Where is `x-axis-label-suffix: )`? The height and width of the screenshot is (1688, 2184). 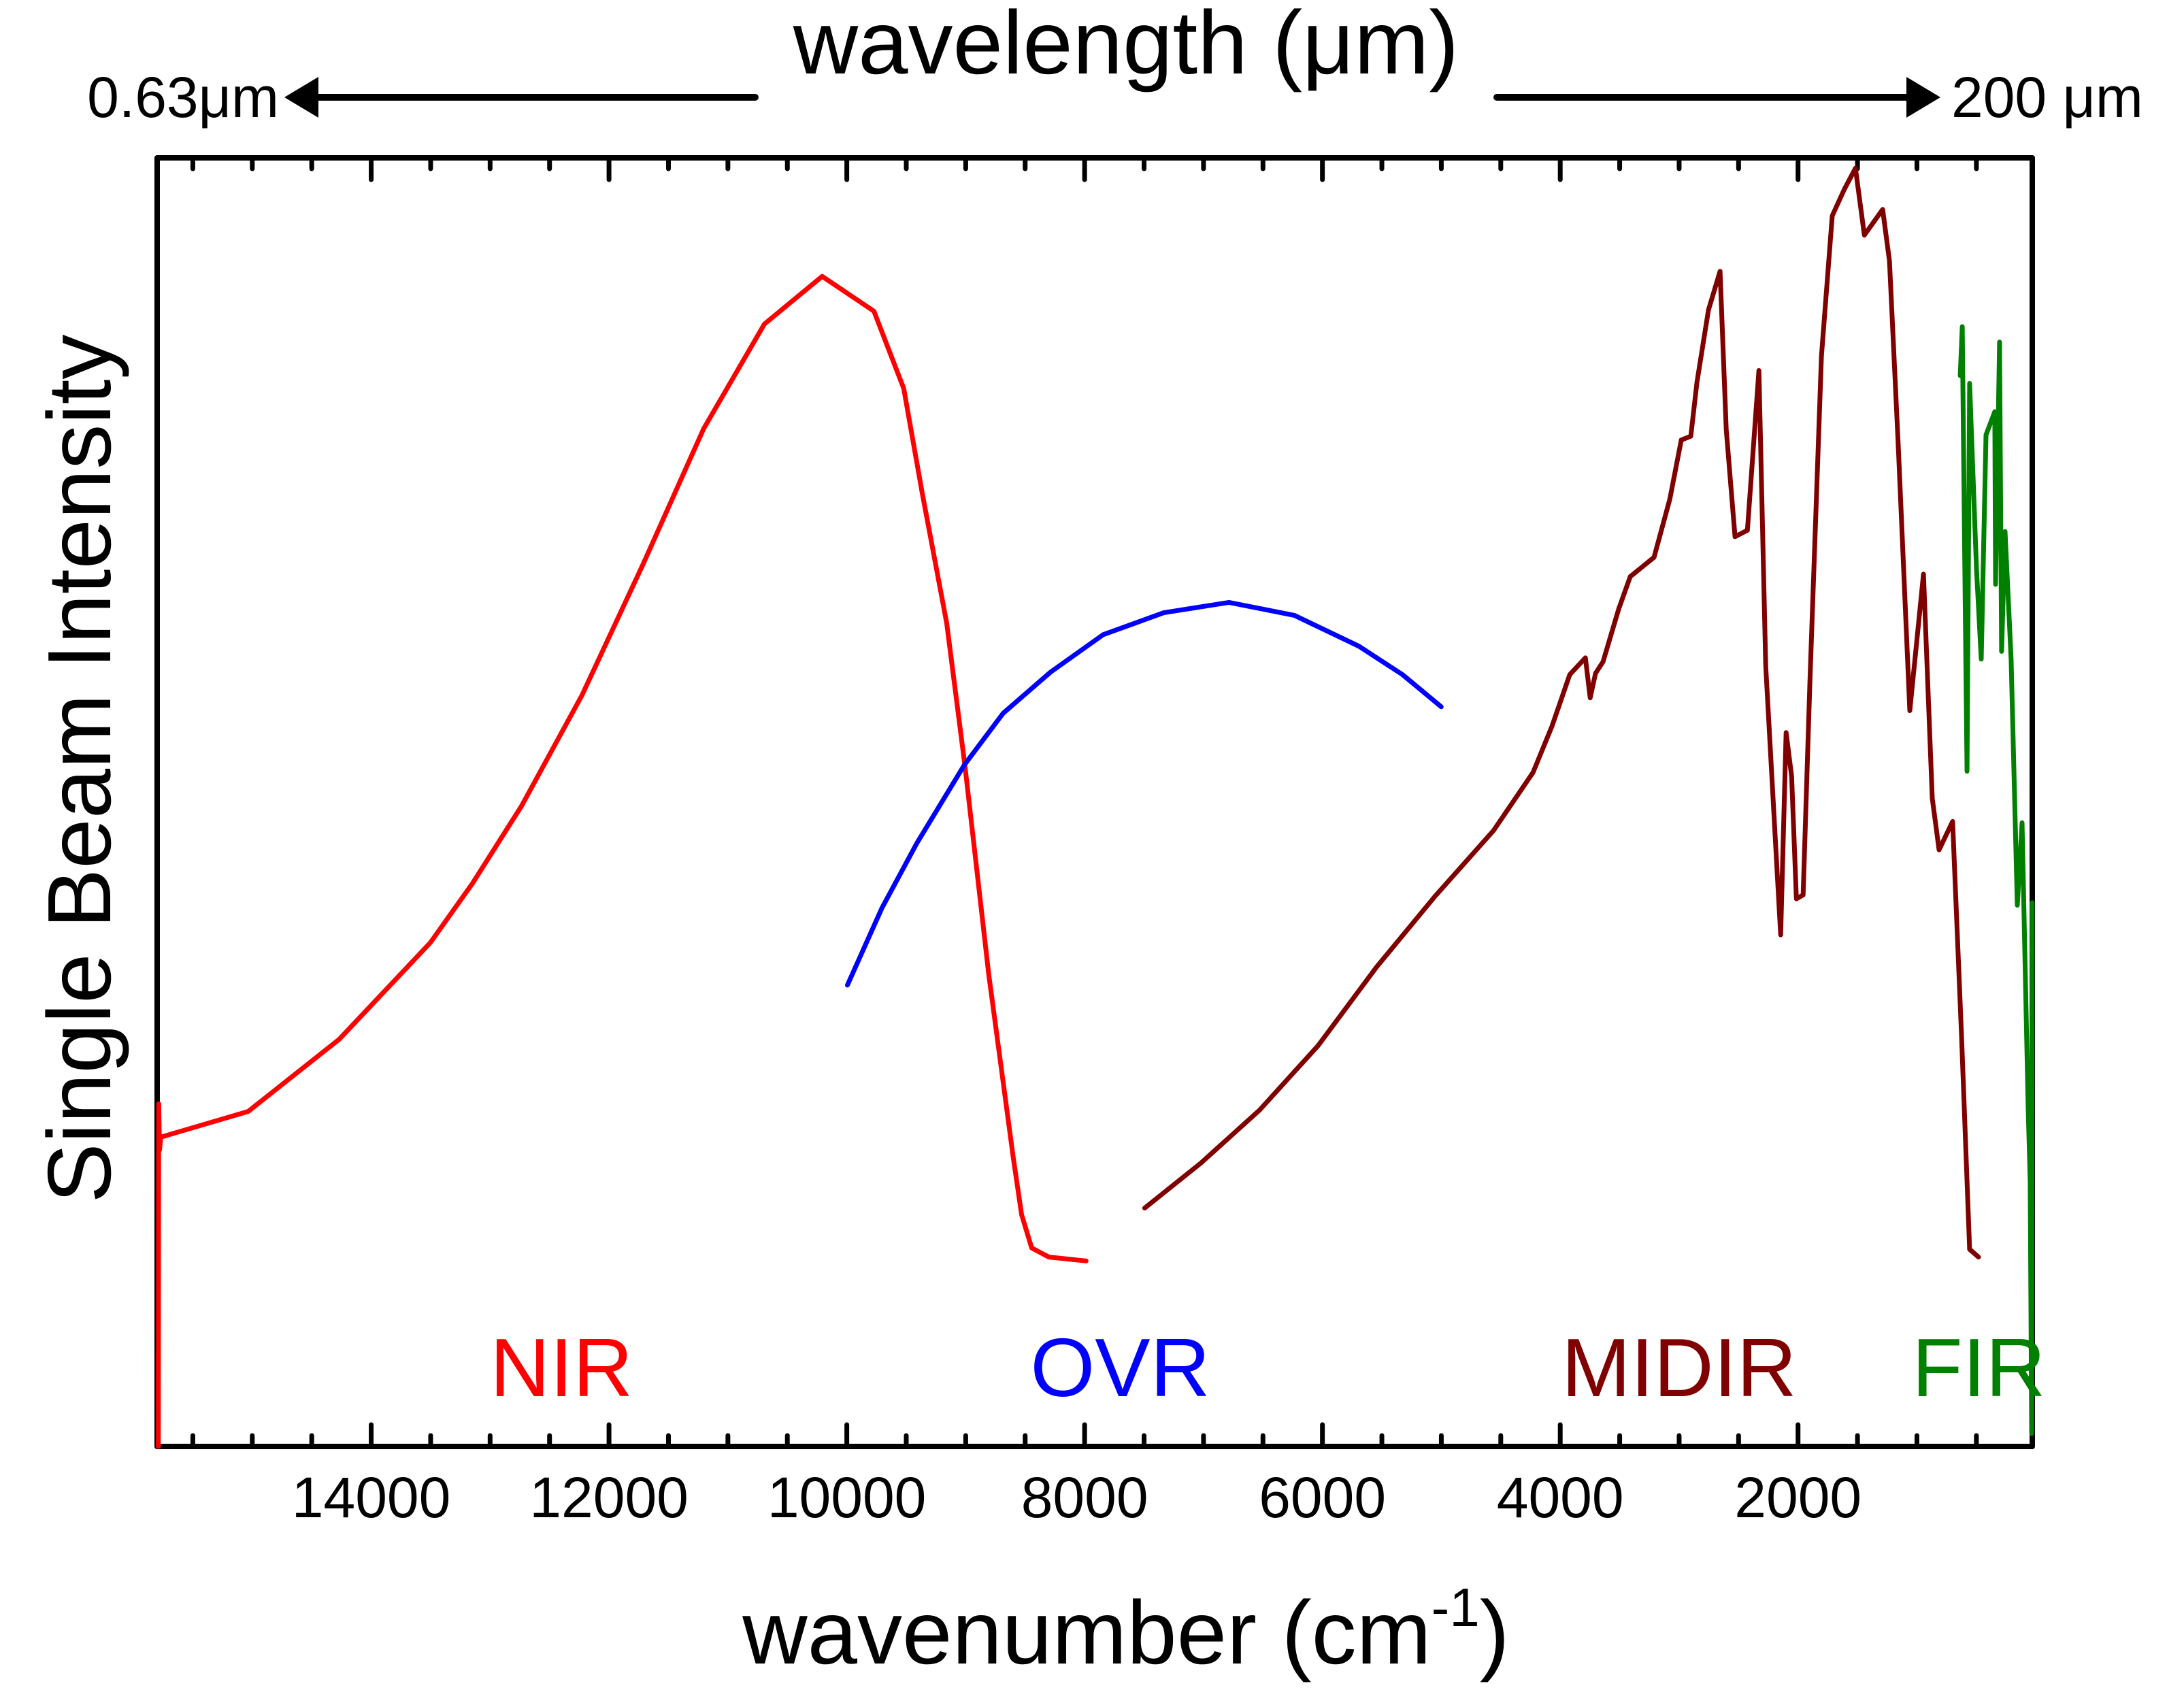 x-axis-label-suffix: ) is located at coordinates (1495, 1633).